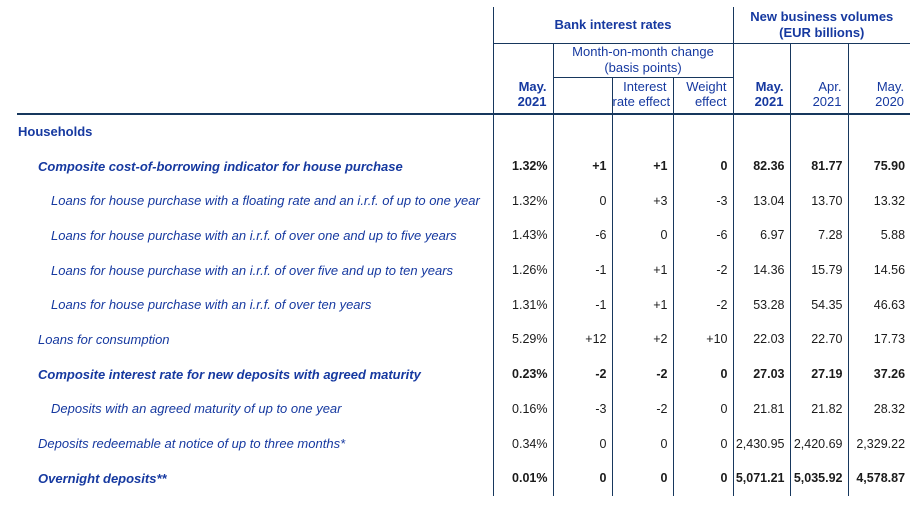  What do you see at coordinates (642, 166) in the screenshot?
I see `cell-interest-rate-effect: +1` at bounding box center [642, 166].